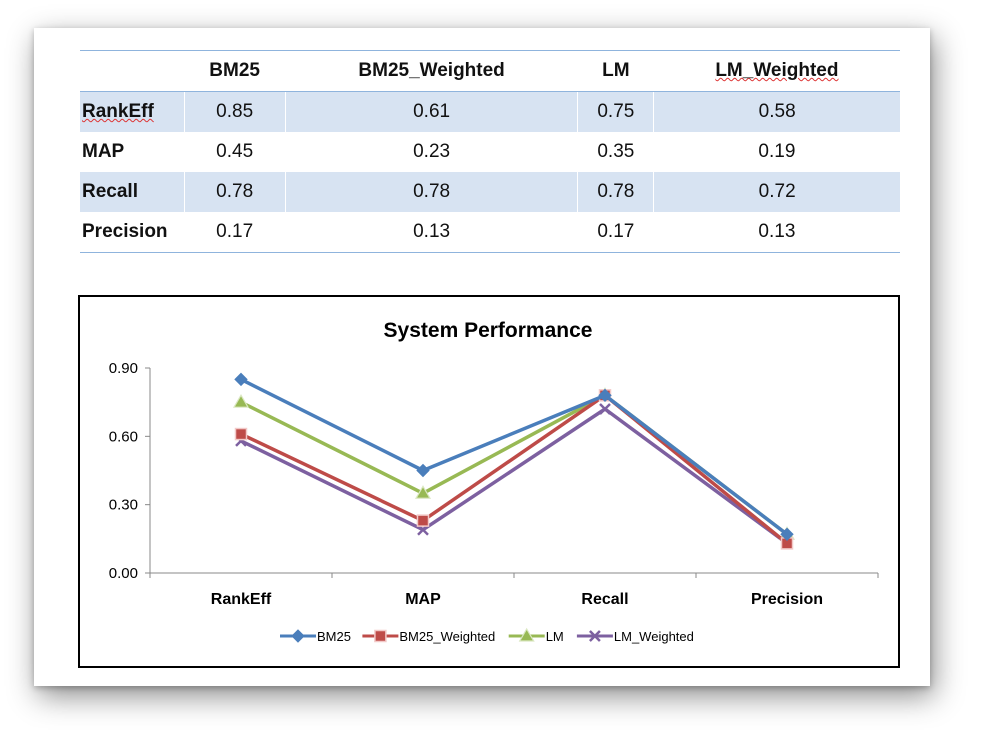 The width and height of the screenshot is (997, 751). Describe the element at coordinates (555, 636) in the screenshot. I see `legend-label-lm: LM` at that location.